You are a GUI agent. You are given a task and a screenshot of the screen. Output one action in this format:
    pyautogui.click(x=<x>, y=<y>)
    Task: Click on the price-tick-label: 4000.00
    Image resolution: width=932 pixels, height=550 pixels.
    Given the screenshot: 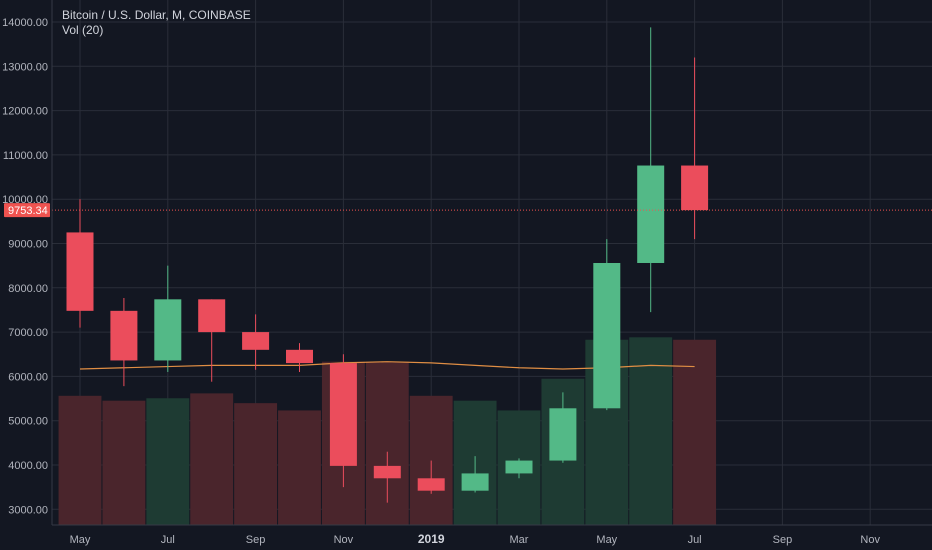 What is the action you would take?
    pyautogui.click(x=28, y=466)
    